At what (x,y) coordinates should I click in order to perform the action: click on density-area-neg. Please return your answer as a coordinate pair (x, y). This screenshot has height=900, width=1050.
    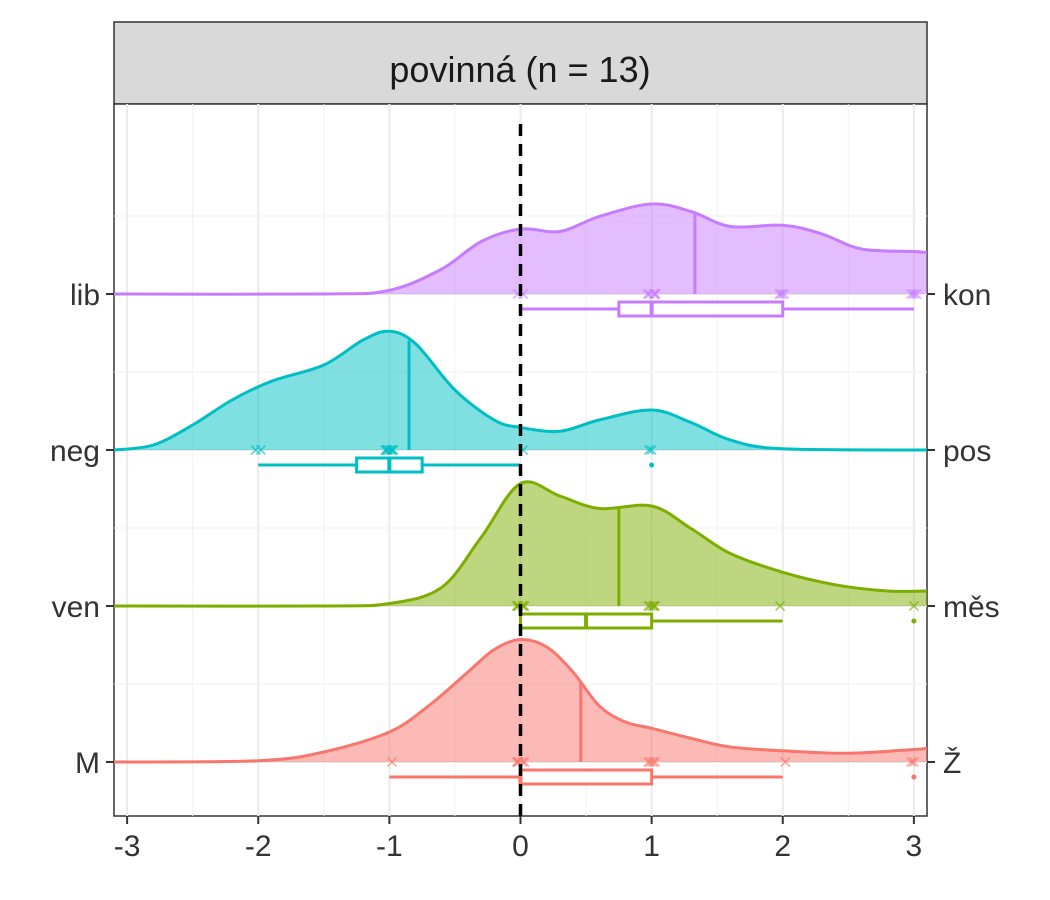
    Looking at the image, I should click on (520, 390).